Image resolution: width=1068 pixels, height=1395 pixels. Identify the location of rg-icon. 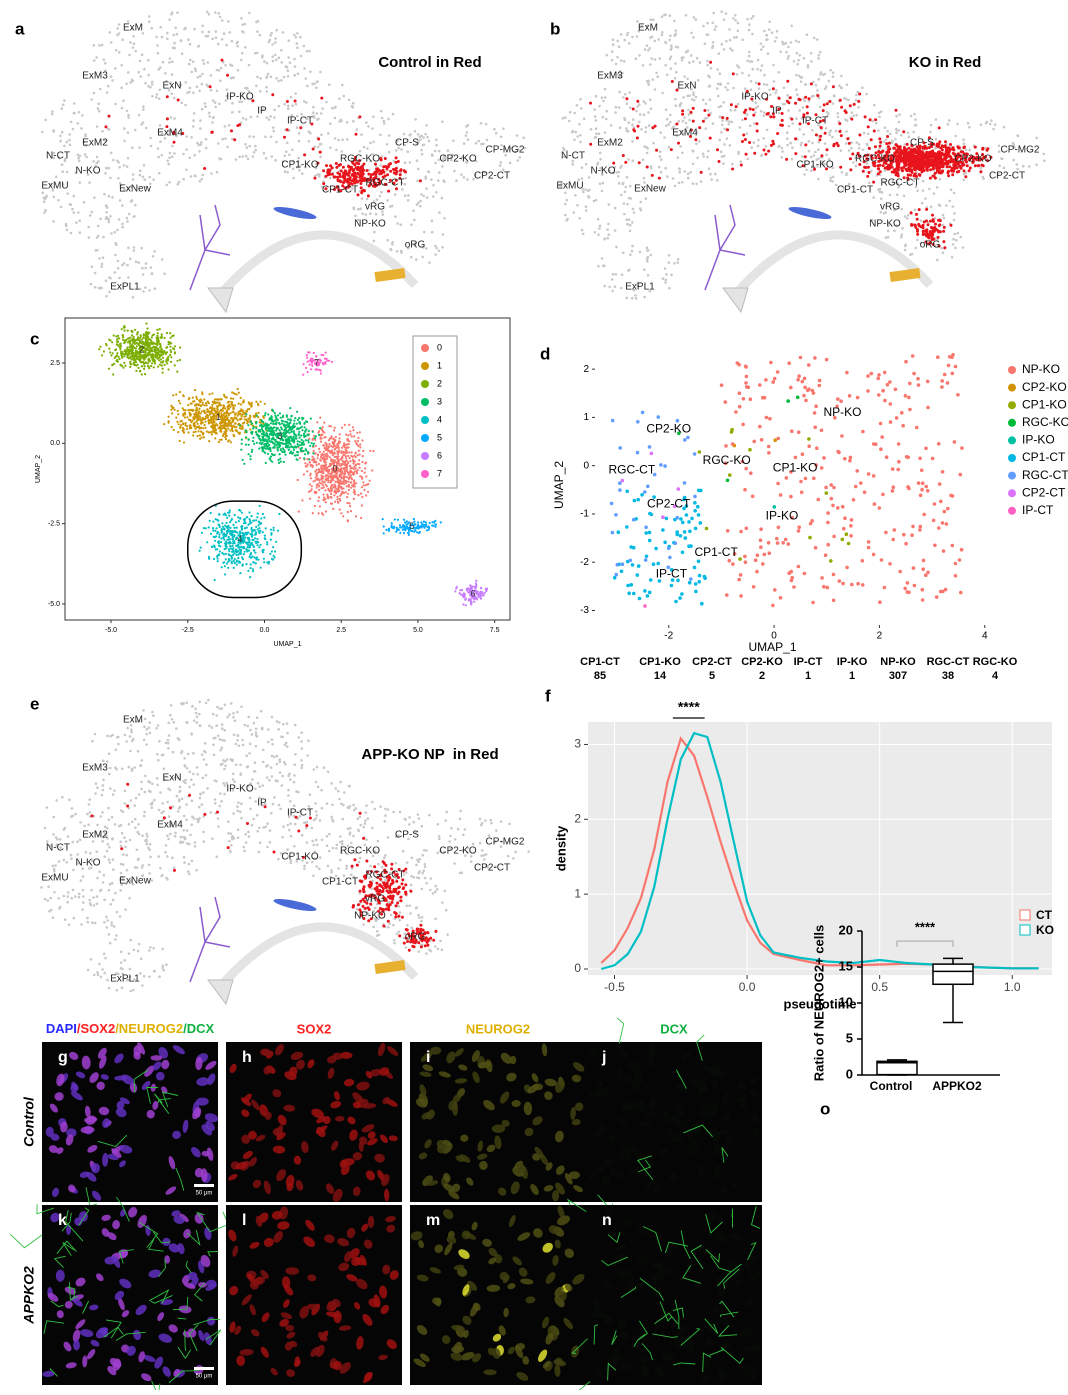
(904, 275).